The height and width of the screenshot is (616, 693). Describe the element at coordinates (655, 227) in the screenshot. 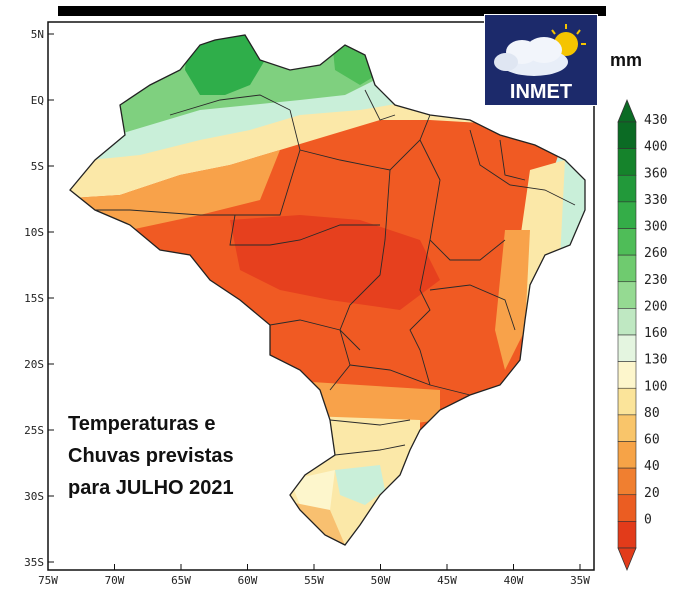

I see `legend-value-label: 300` at that location.